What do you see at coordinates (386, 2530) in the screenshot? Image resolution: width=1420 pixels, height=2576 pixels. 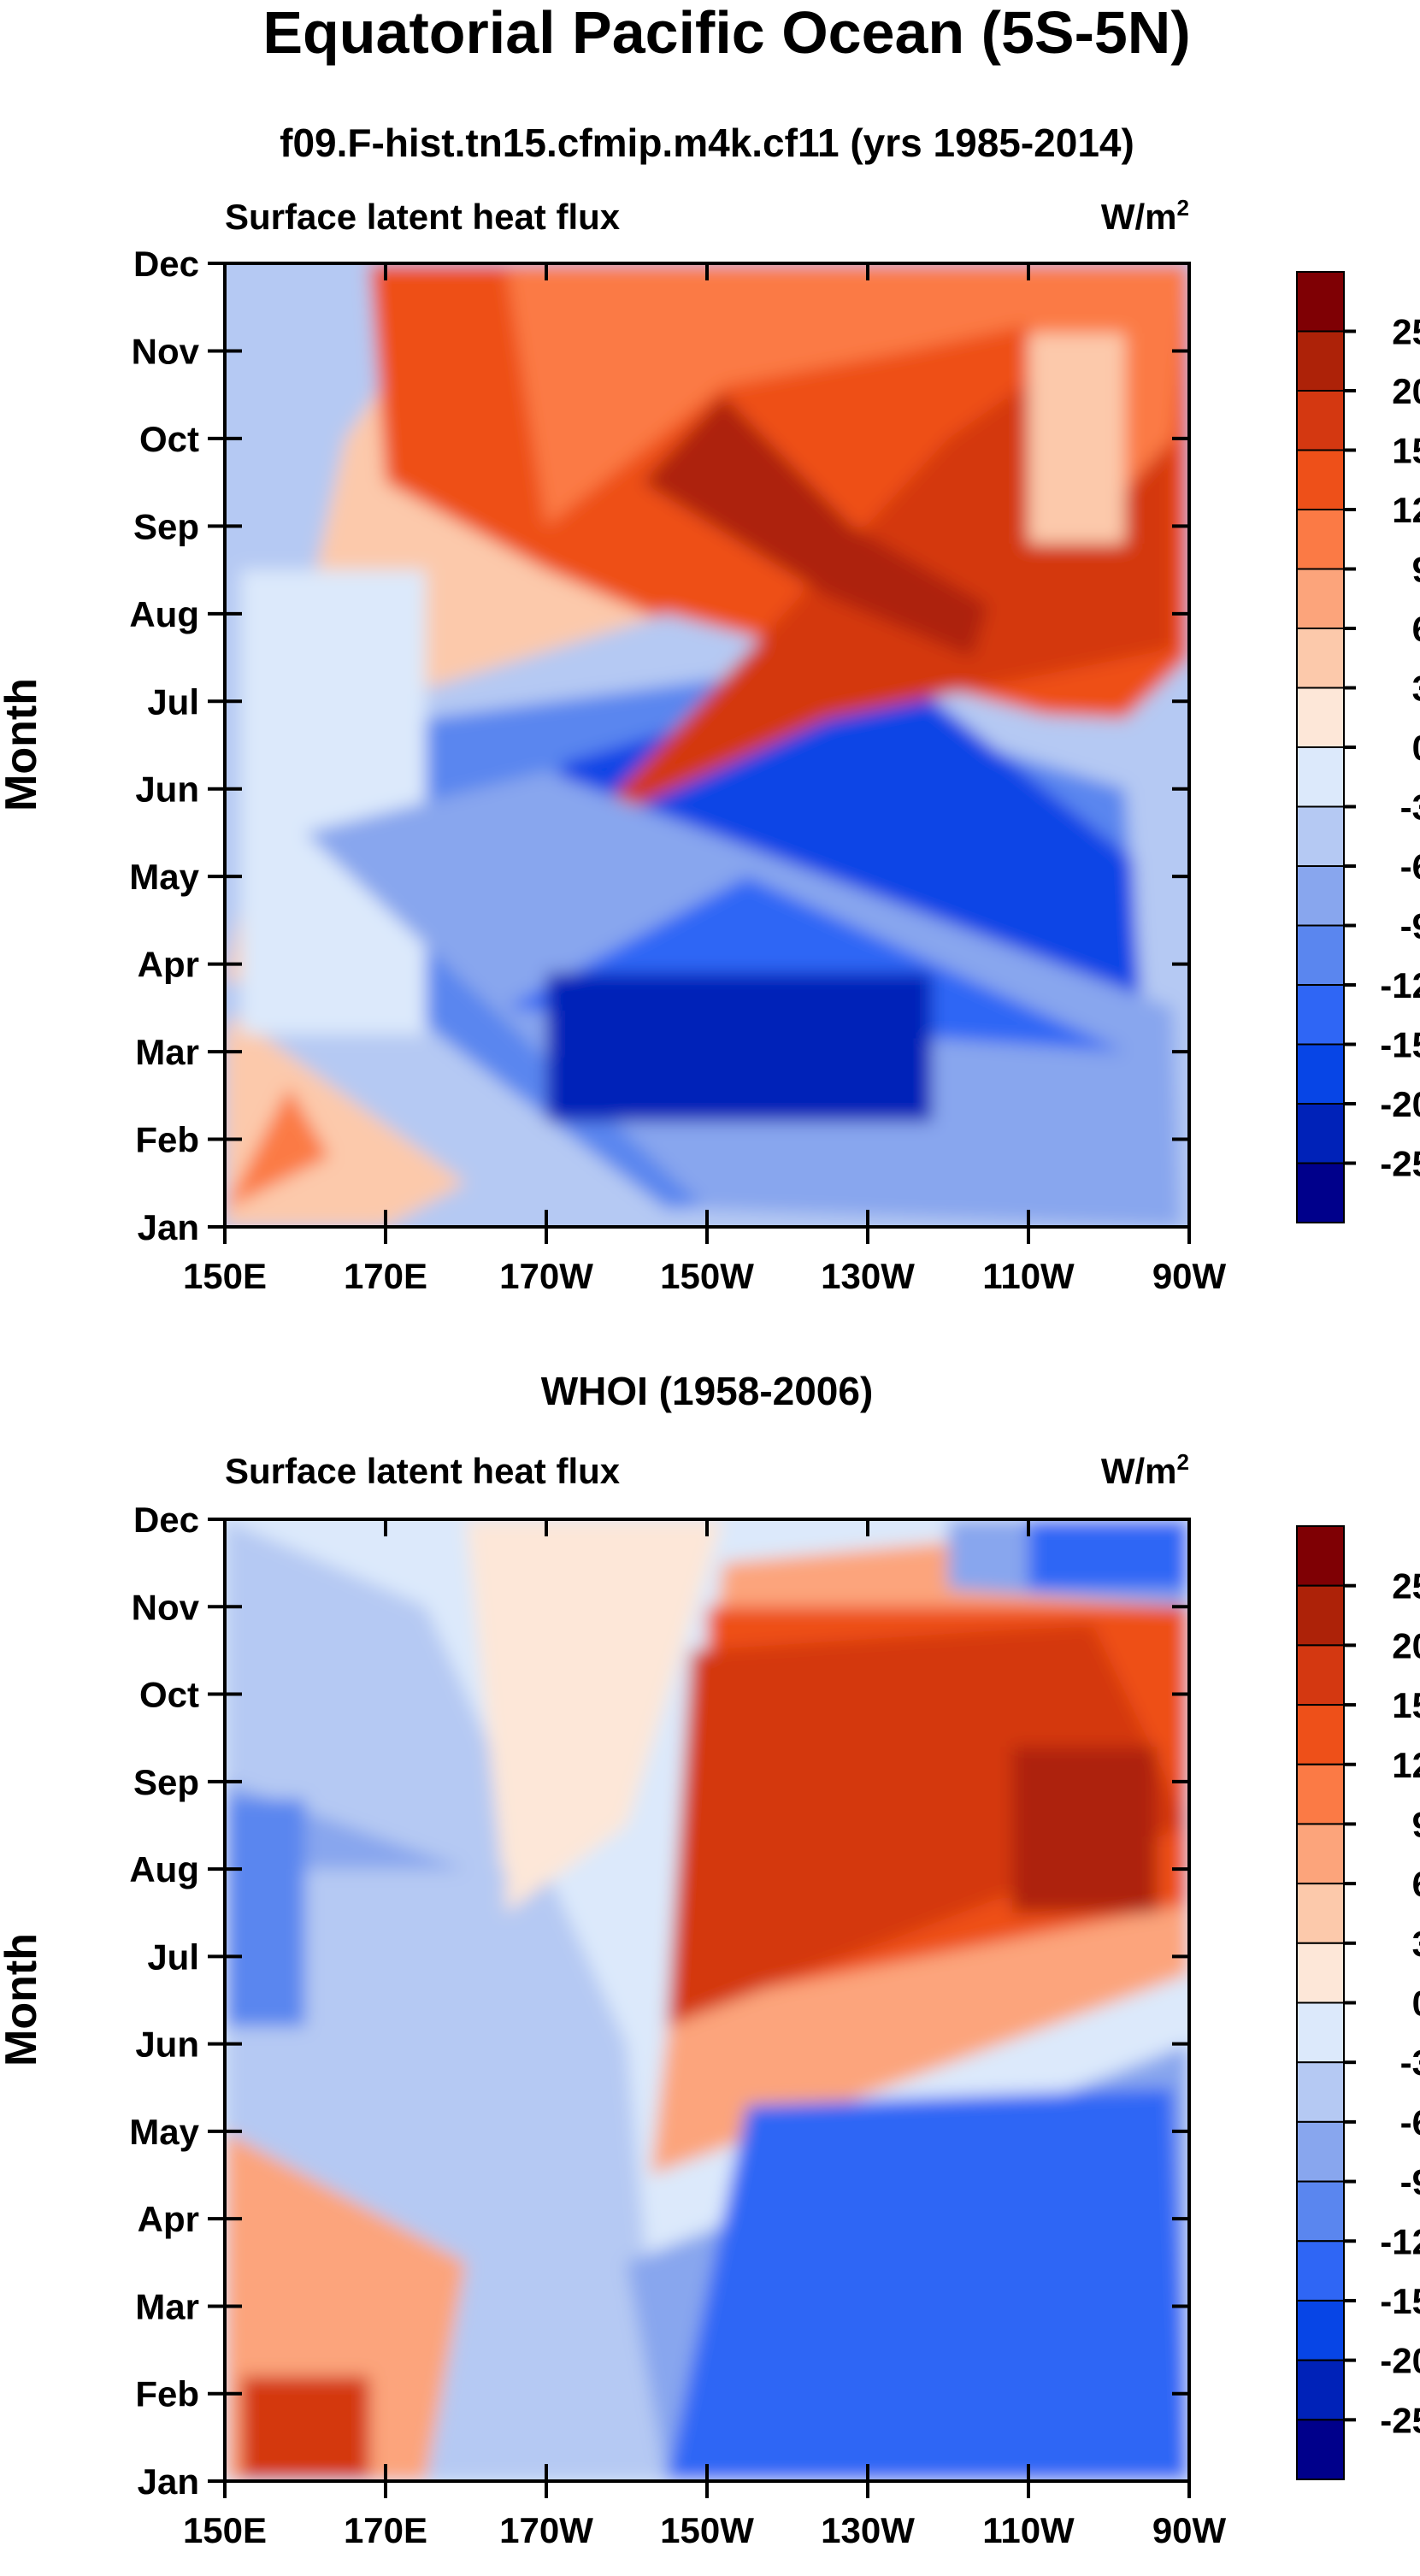 I see `x-tick-label: 170E` at bounding box center [386, 2530].